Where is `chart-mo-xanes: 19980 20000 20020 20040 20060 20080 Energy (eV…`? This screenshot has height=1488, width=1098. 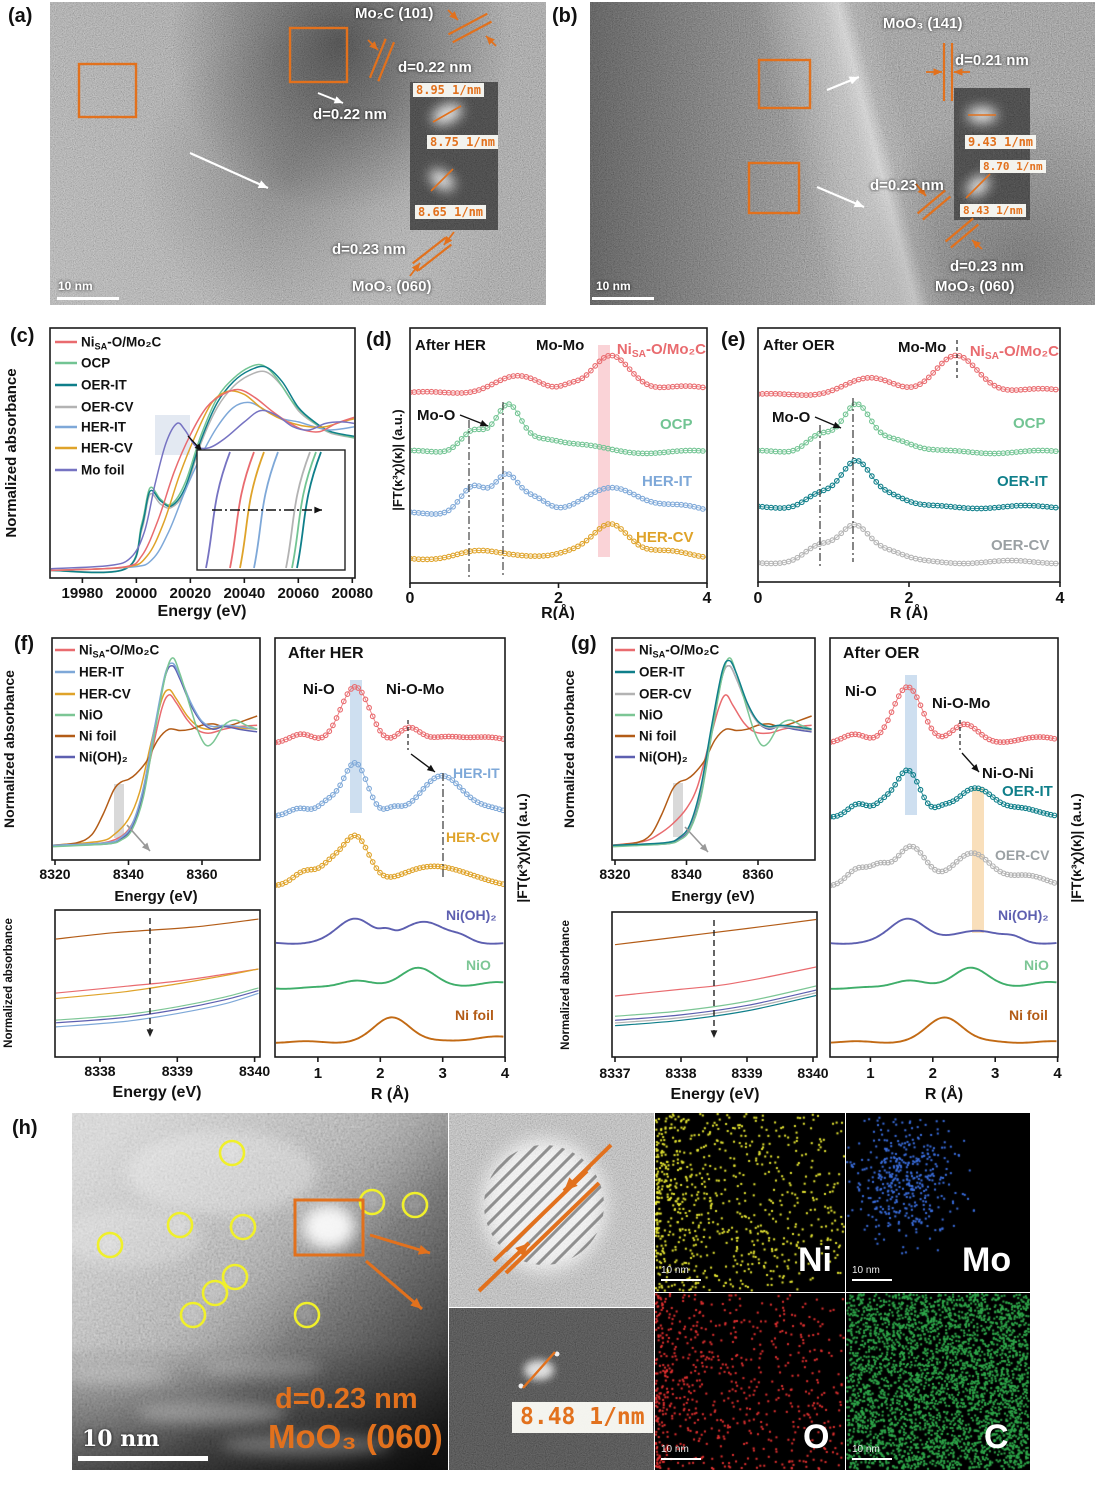 chart-mo-xanes: 19980 20000 20020 20040 20060 20080 Energy (eV… is located at coordinates (188, 473).